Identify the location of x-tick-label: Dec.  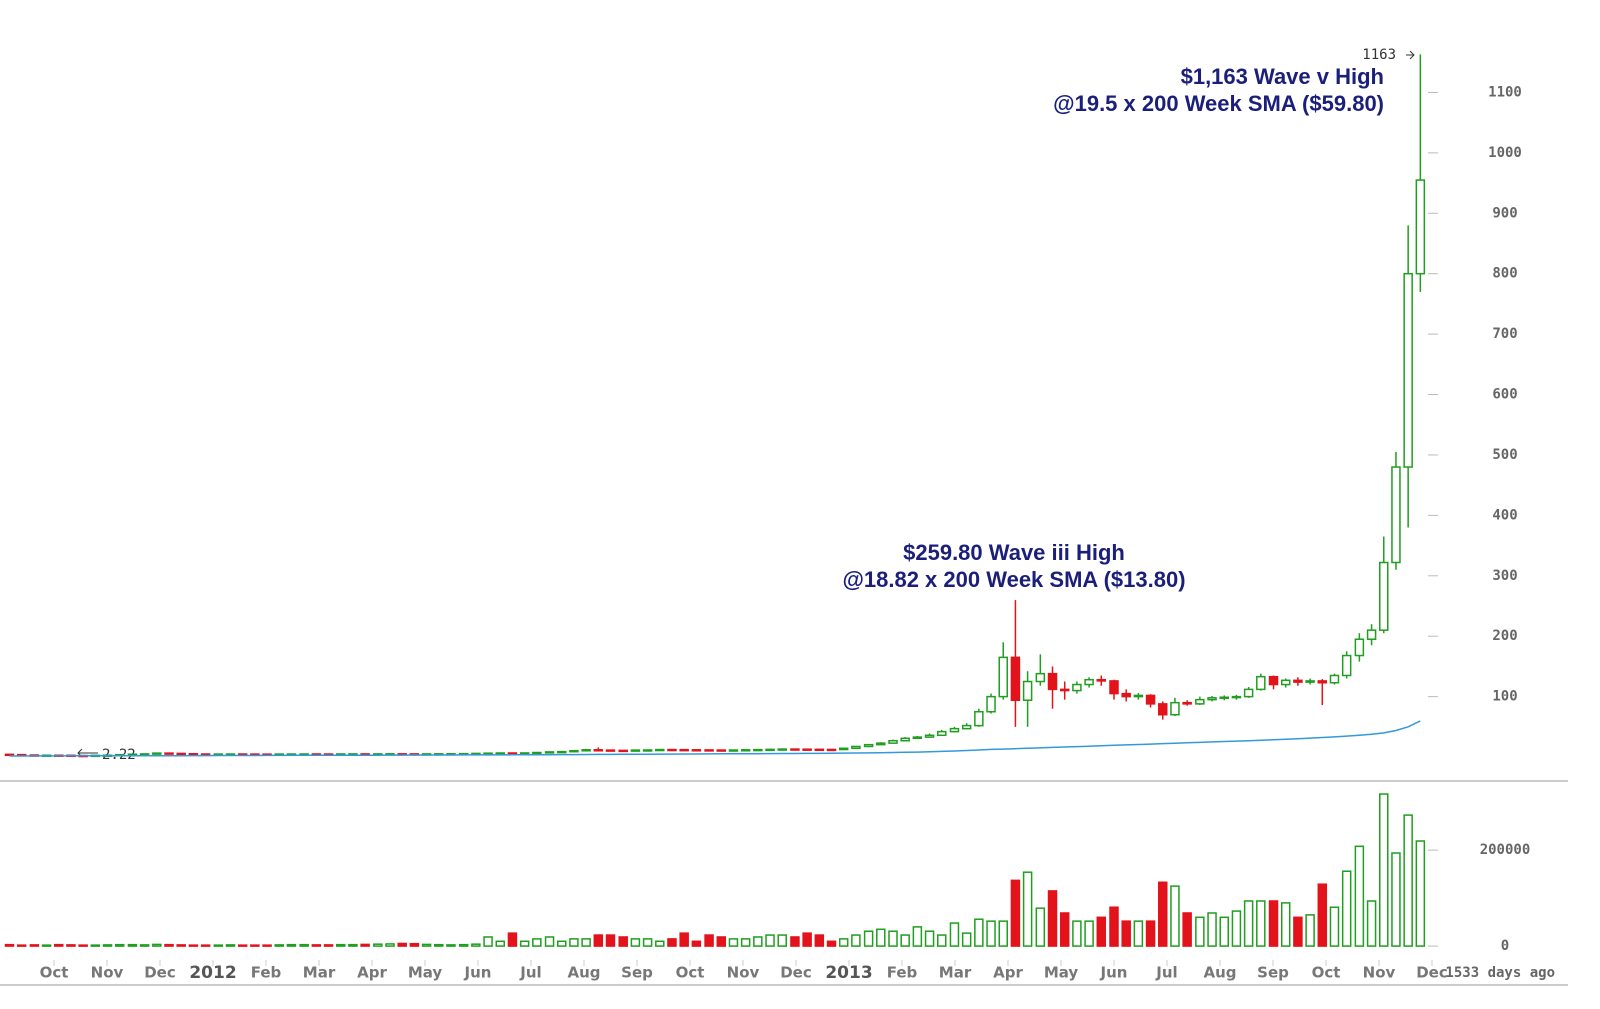
(796, 973).